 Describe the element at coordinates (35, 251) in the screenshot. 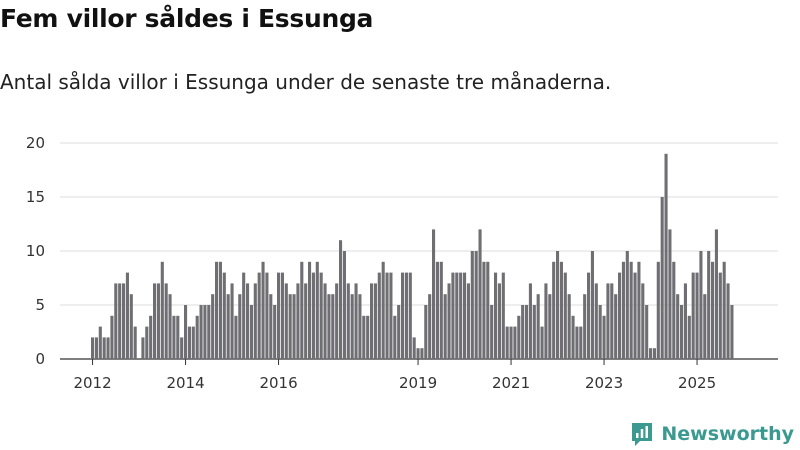

I see `y-tick-label: 10` at that location.